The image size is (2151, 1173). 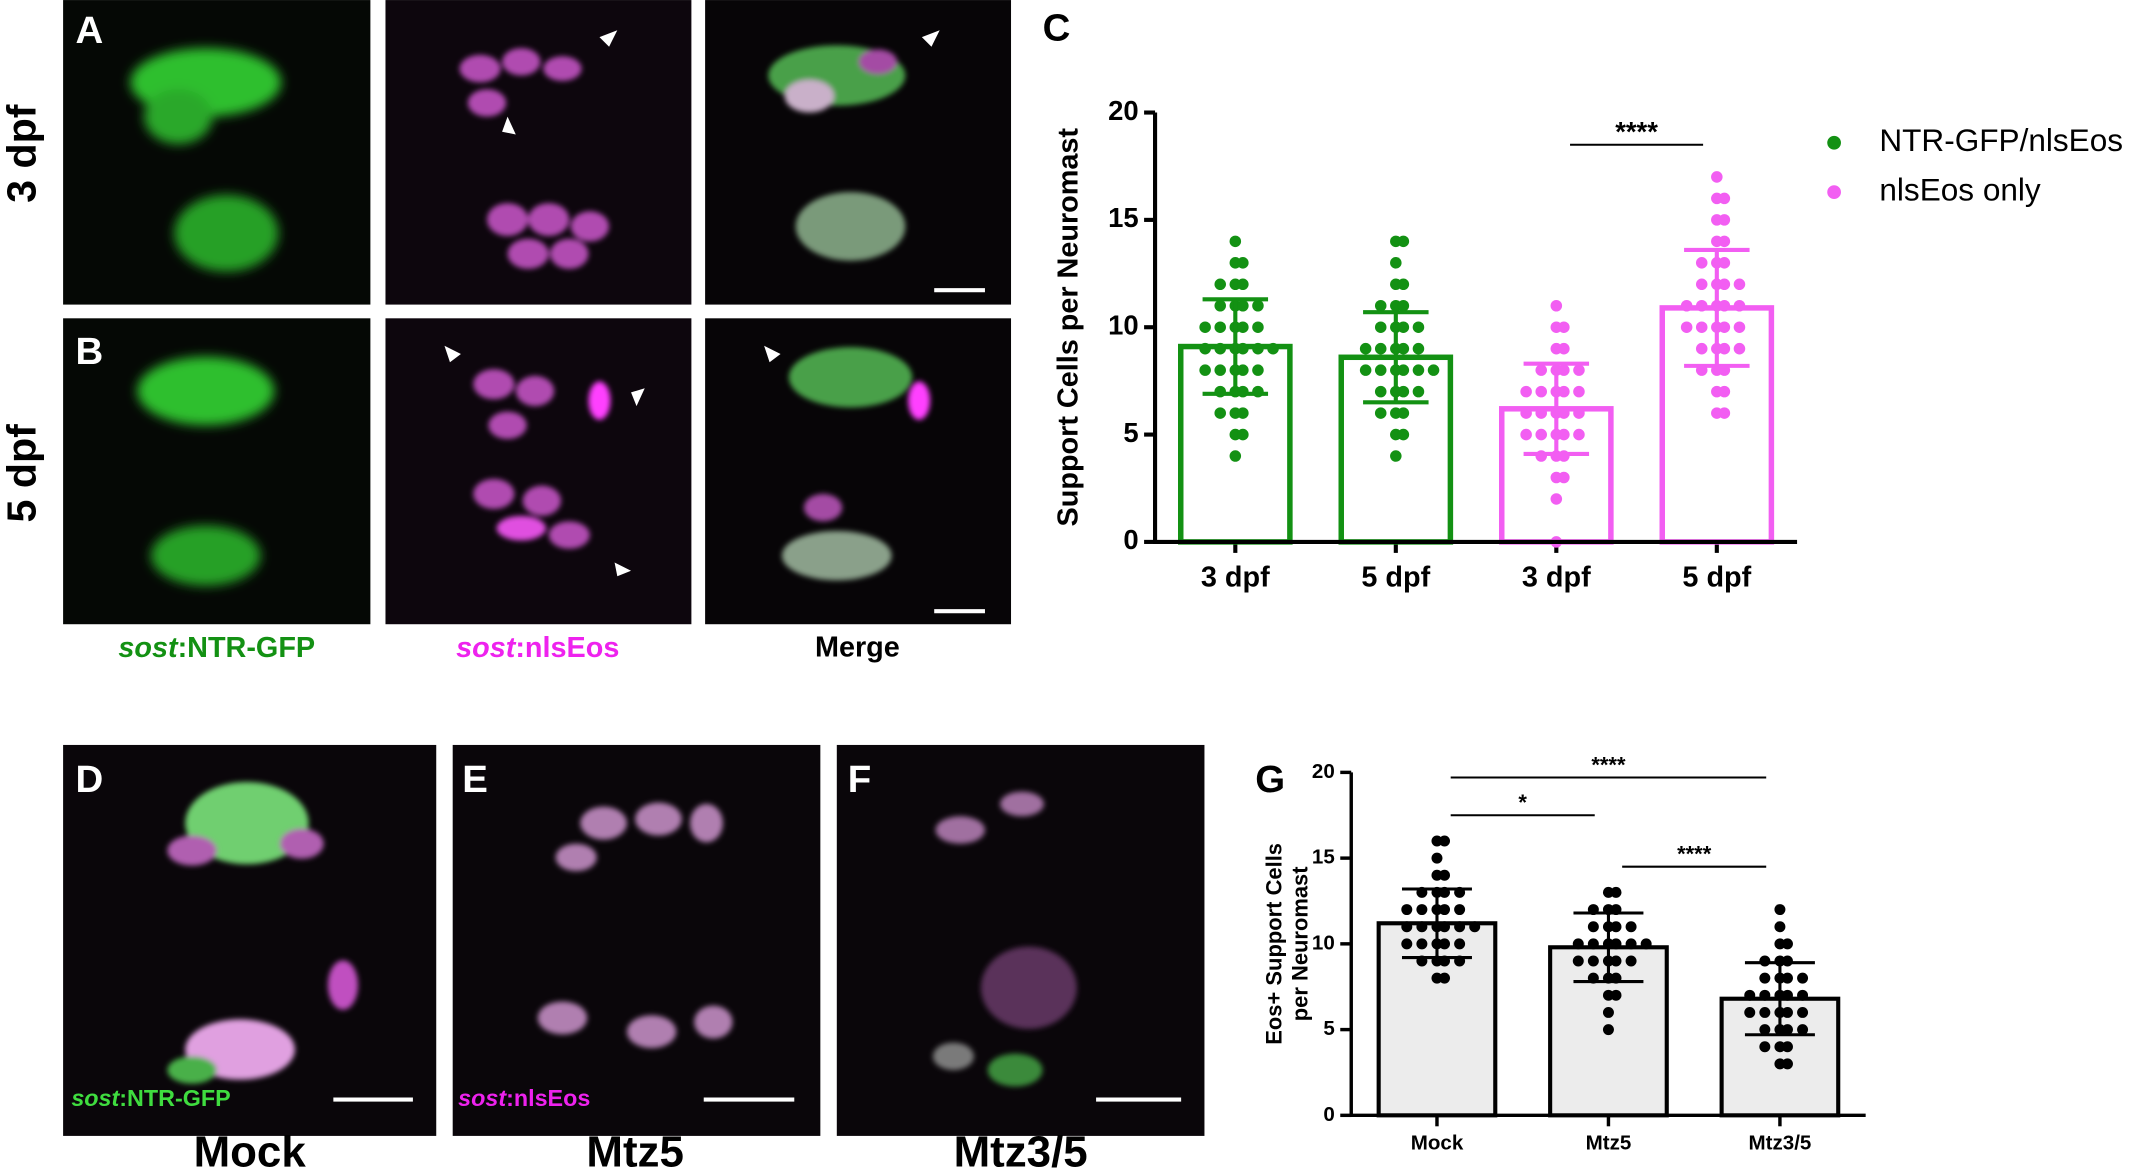 I want to click on row-label: 5 dpf, so click(x=22, y=473).